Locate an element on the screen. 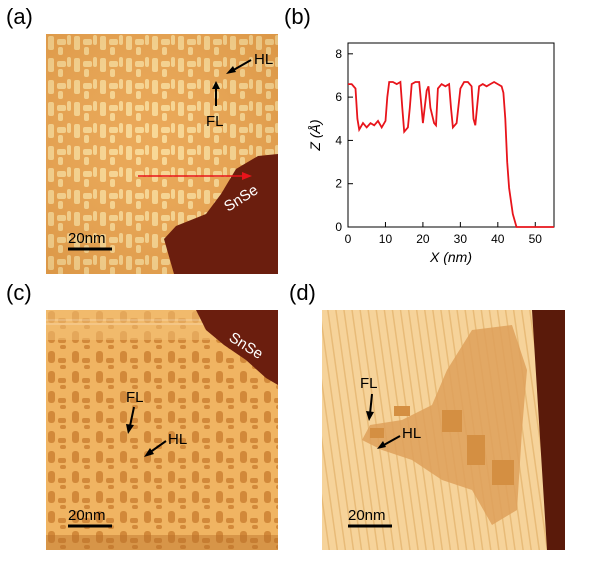 This screenshot has height=563, width=600. y-tick-label: 4 is located at coordinates (338, 140).